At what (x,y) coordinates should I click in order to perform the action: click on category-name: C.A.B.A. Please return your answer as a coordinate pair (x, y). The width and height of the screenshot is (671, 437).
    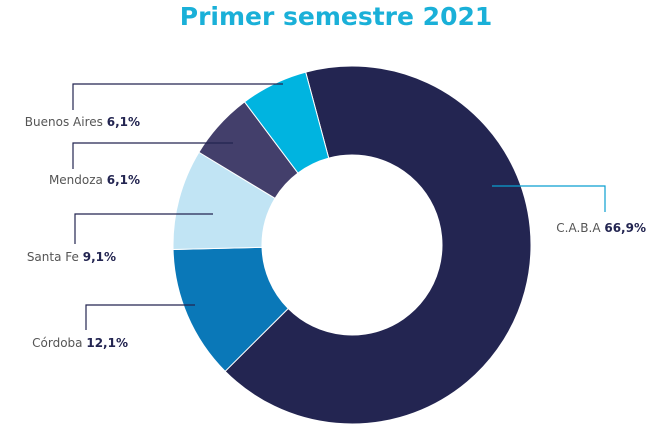
    Looking at the image, I should click on (578, 228).